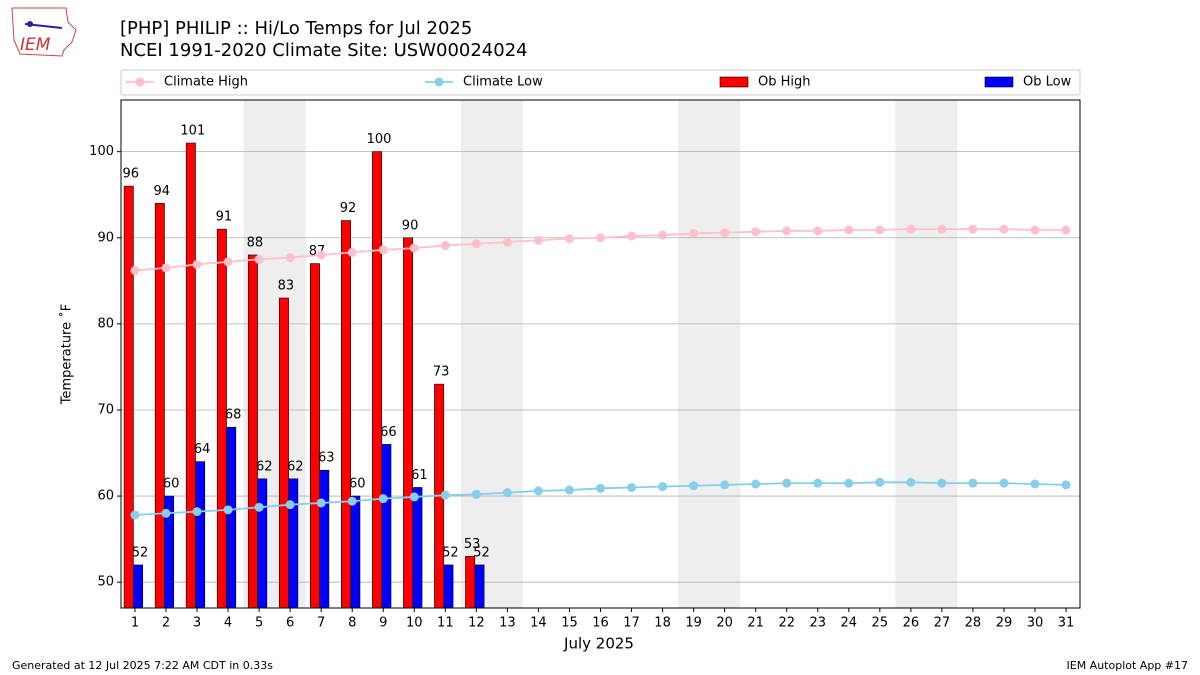 The width and height of the screenshot is (1200, 675). What do you see at coordinates (162, 191) in the screenshot?
I see `data-label: 94` at bounding box center [162, 191].